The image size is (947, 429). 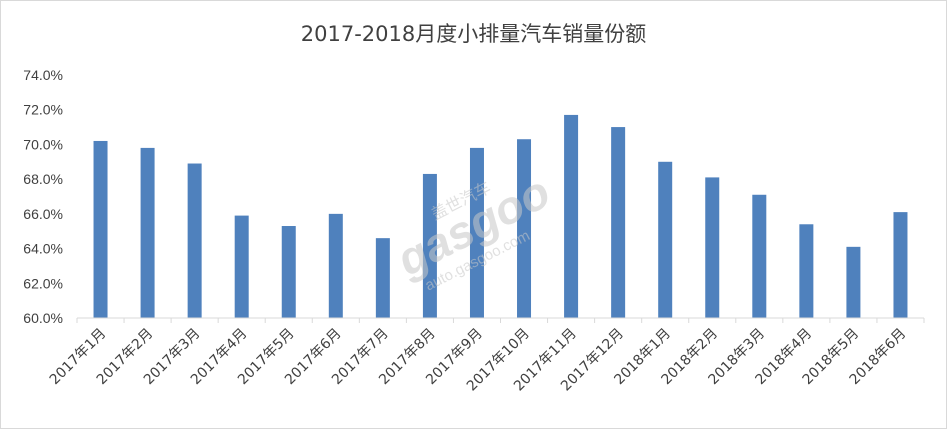 I want to click on x-axis, so click(x=500, y=320).